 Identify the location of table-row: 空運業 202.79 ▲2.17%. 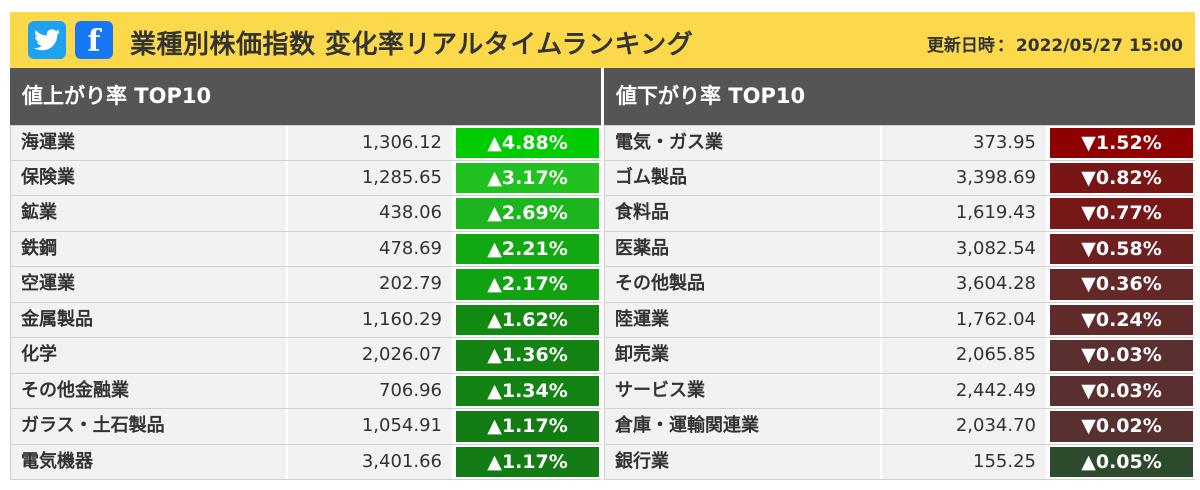
(305, 285).